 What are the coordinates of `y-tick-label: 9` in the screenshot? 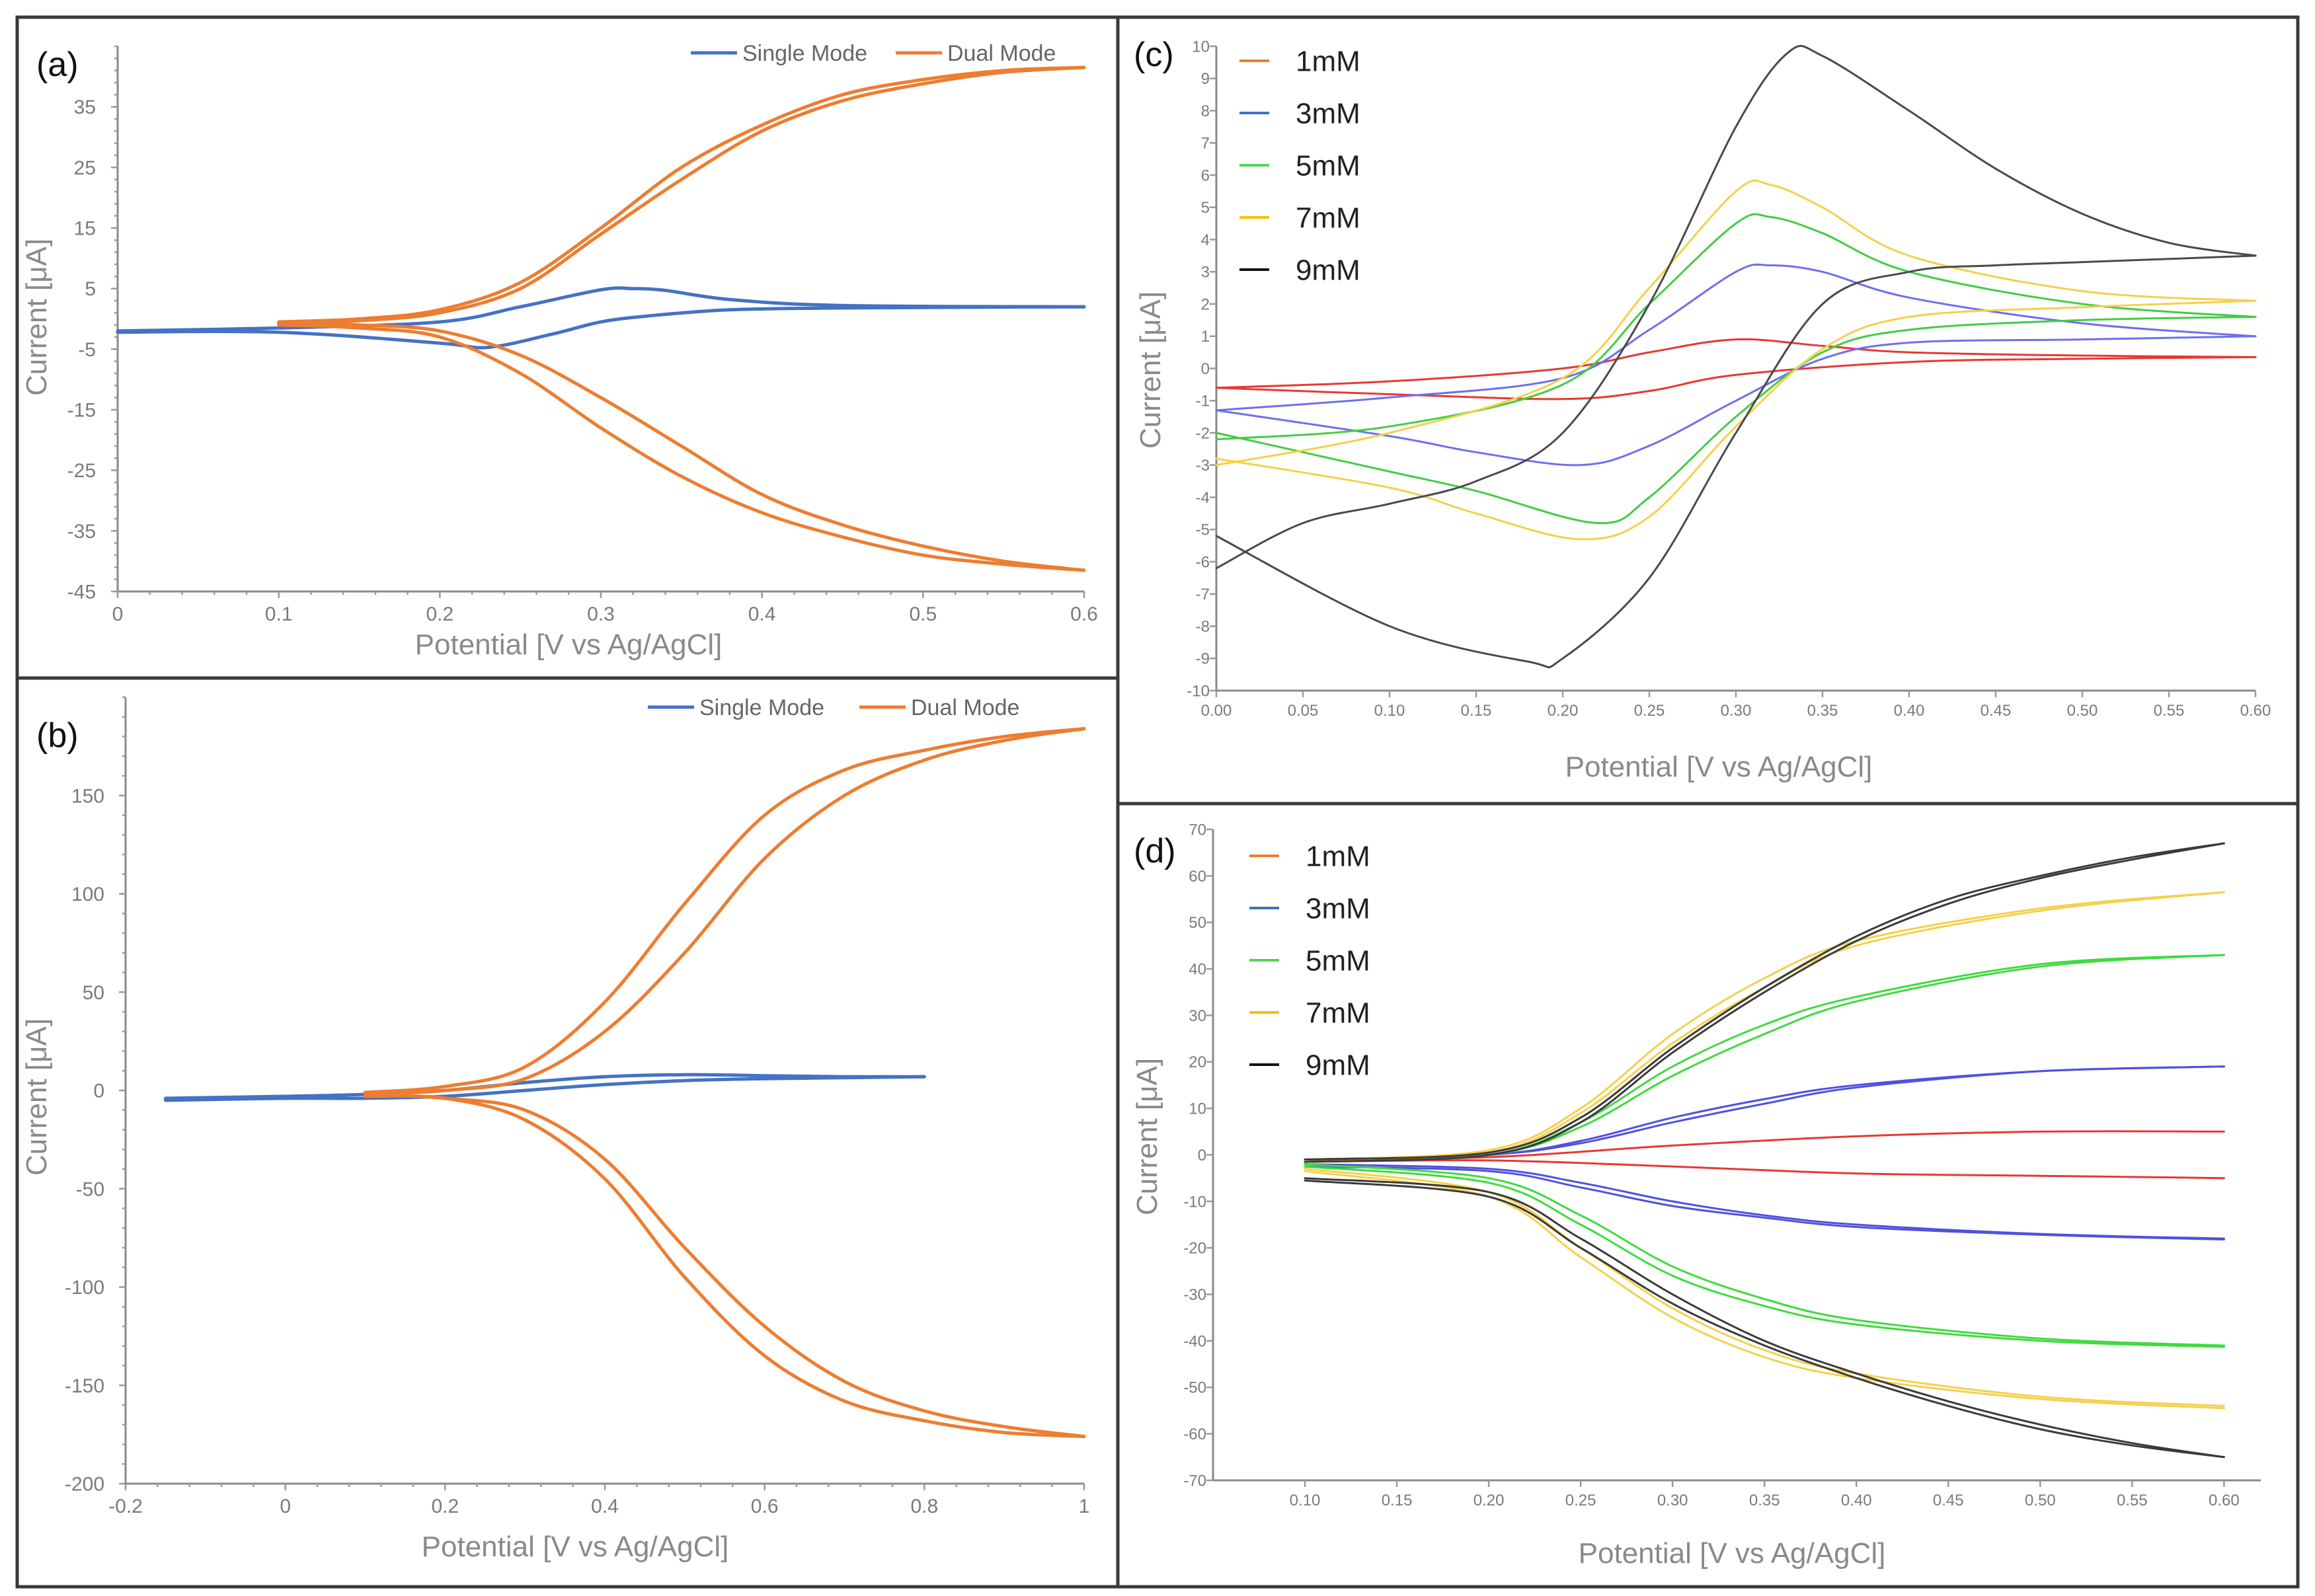 It's located at (1205, 79).